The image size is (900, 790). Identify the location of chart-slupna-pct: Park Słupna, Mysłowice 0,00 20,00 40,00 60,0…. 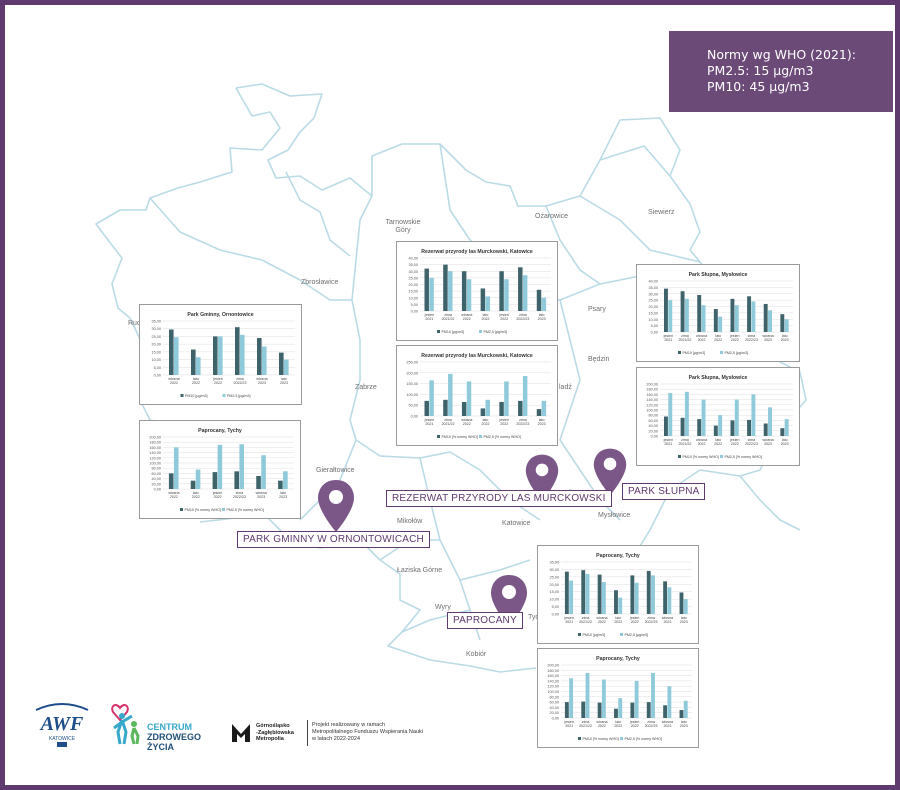
(718, 416).